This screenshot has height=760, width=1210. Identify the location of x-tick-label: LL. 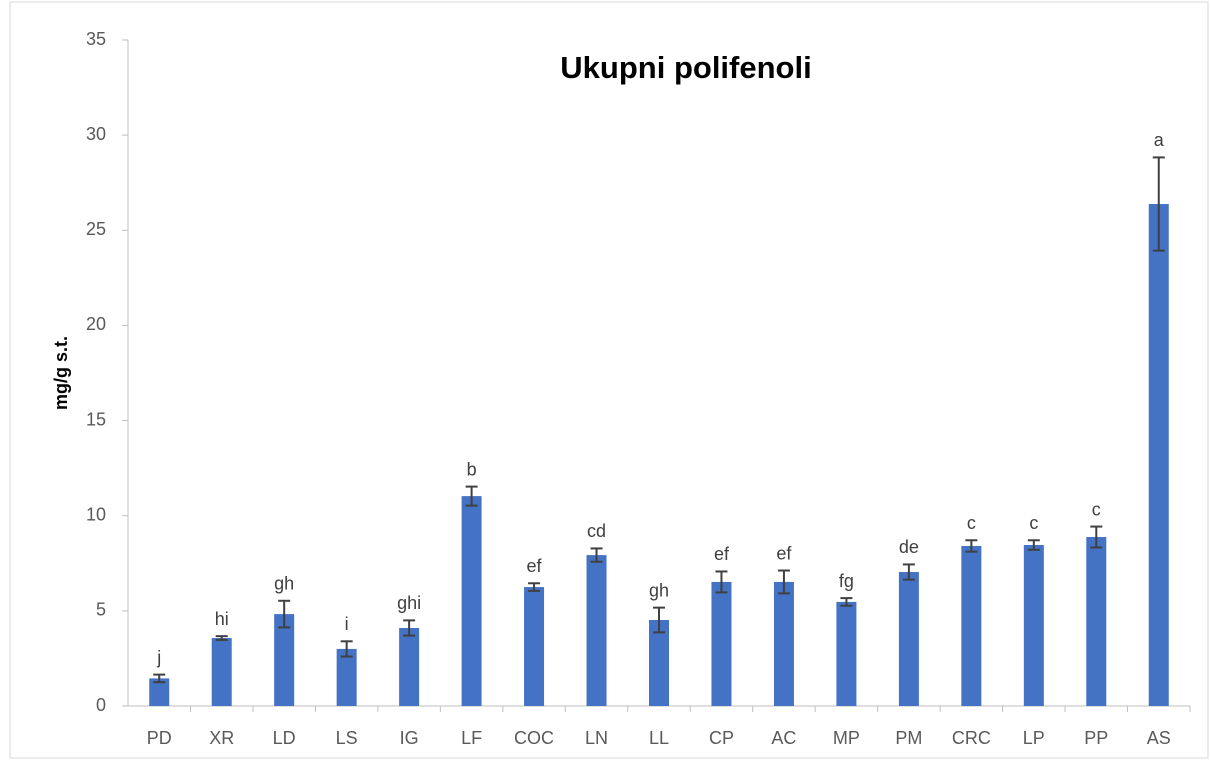
(659, 738).